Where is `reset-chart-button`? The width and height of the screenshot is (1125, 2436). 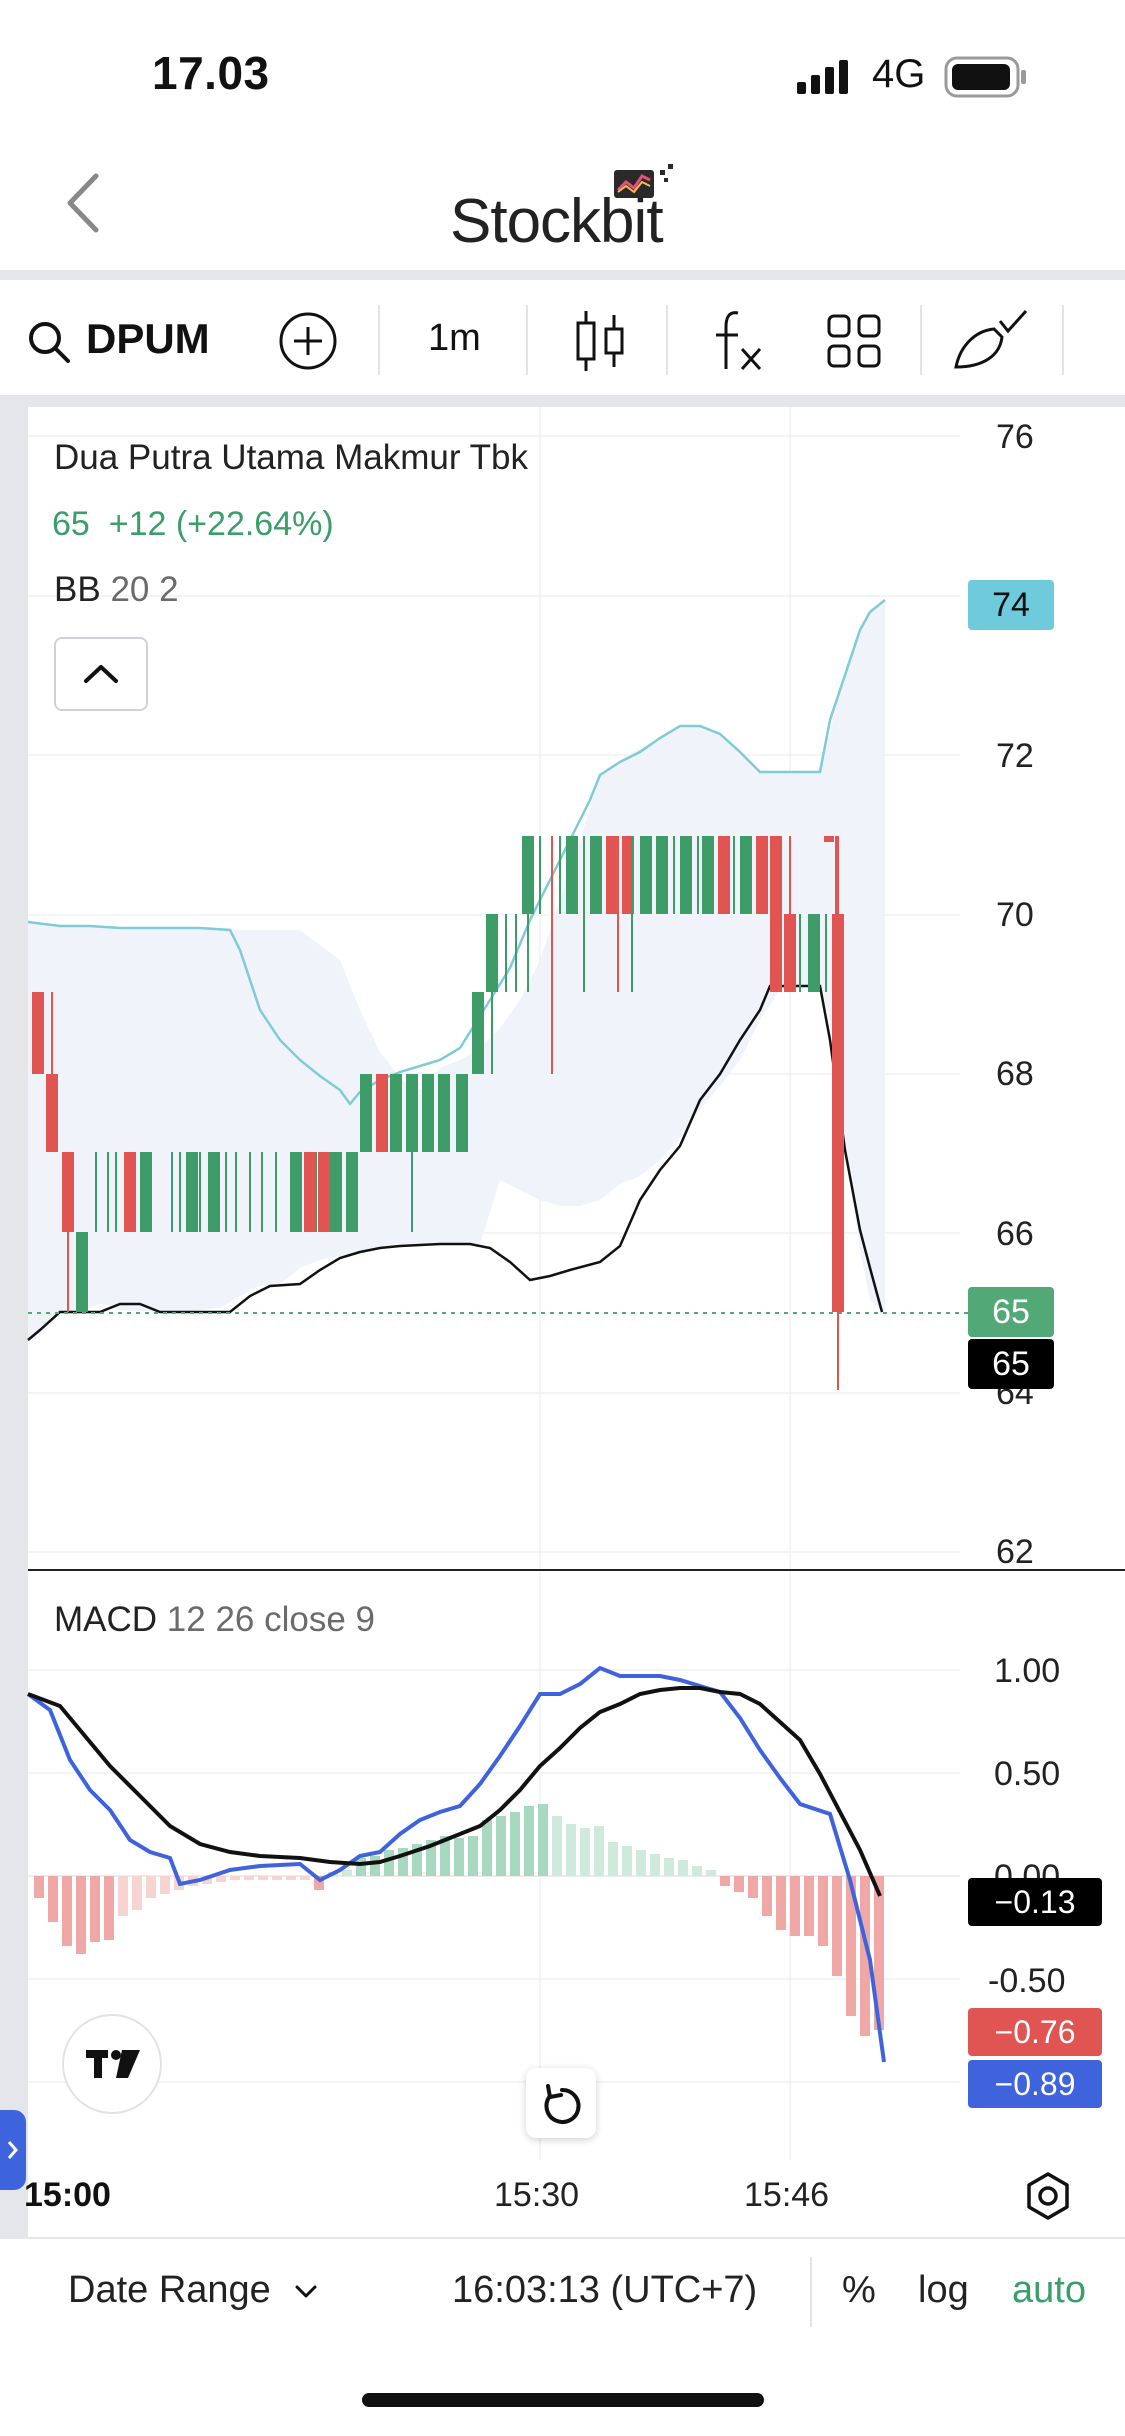
reset-chart-button is located at coordinates (561, 2103).